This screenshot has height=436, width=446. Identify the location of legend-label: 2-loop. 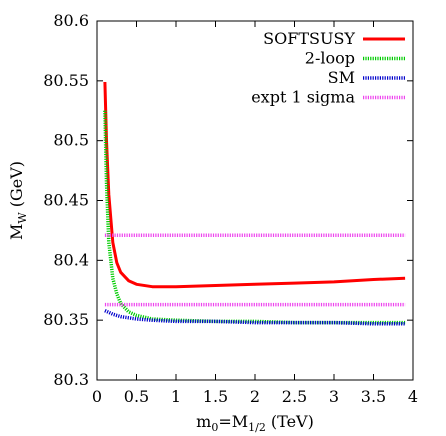
(330, 58).